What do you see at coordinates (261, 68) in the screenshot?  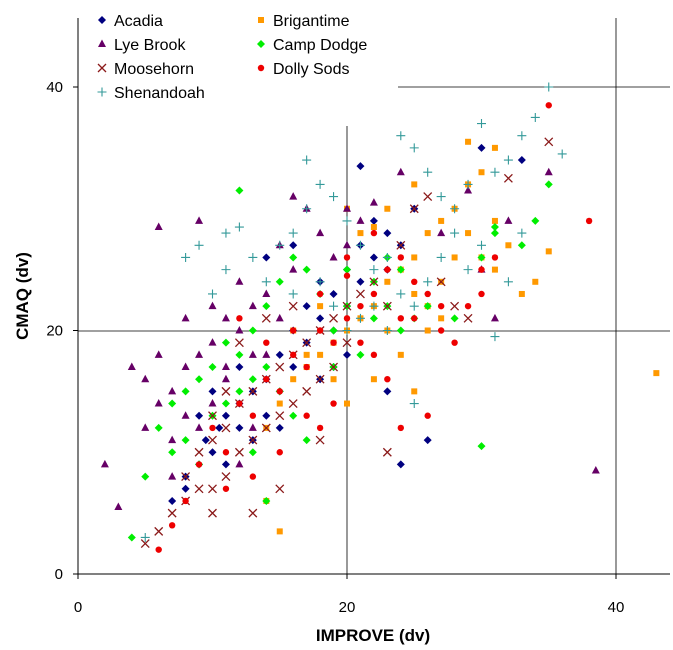 I see `legend-marker` at bounding box center [261, 68].